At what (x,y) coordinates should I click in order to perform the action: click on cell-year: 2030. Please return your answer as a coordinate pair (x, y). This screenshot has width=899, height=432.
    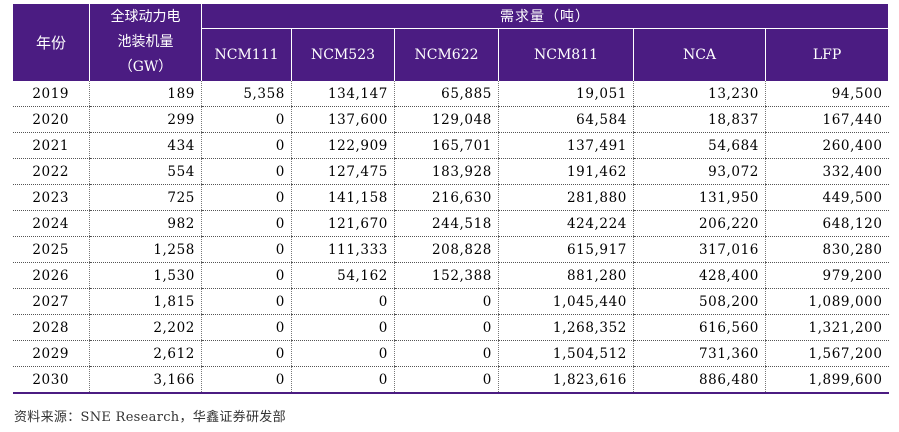
    Looking at the image, I should click on (51, 380).